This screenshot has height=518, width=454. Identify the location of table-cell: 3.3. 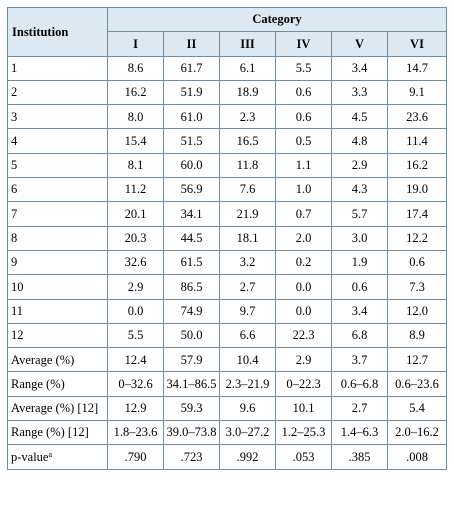
(359, 92).